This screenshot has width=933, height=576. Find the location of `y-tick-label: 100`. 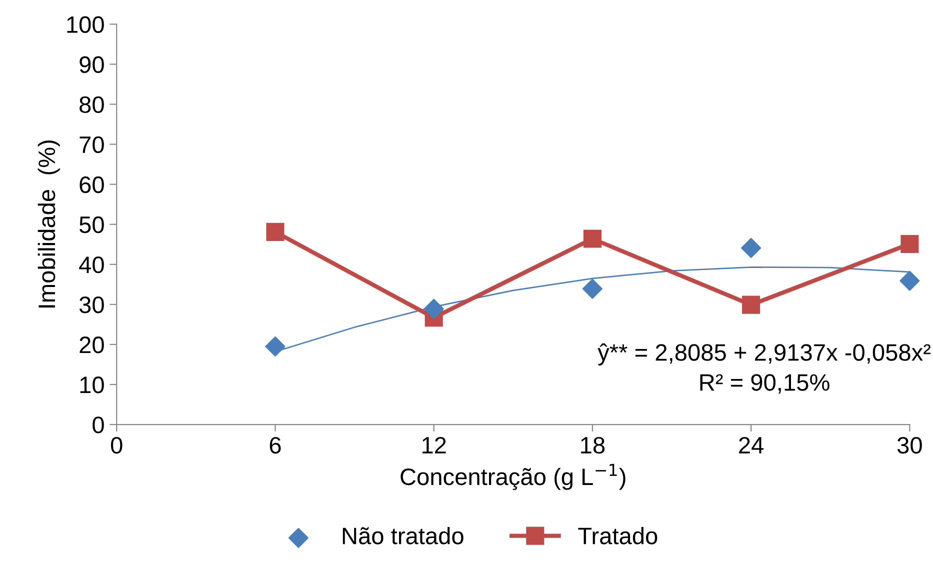

y-tick-label: 100 is located at coordinates (85, 24).